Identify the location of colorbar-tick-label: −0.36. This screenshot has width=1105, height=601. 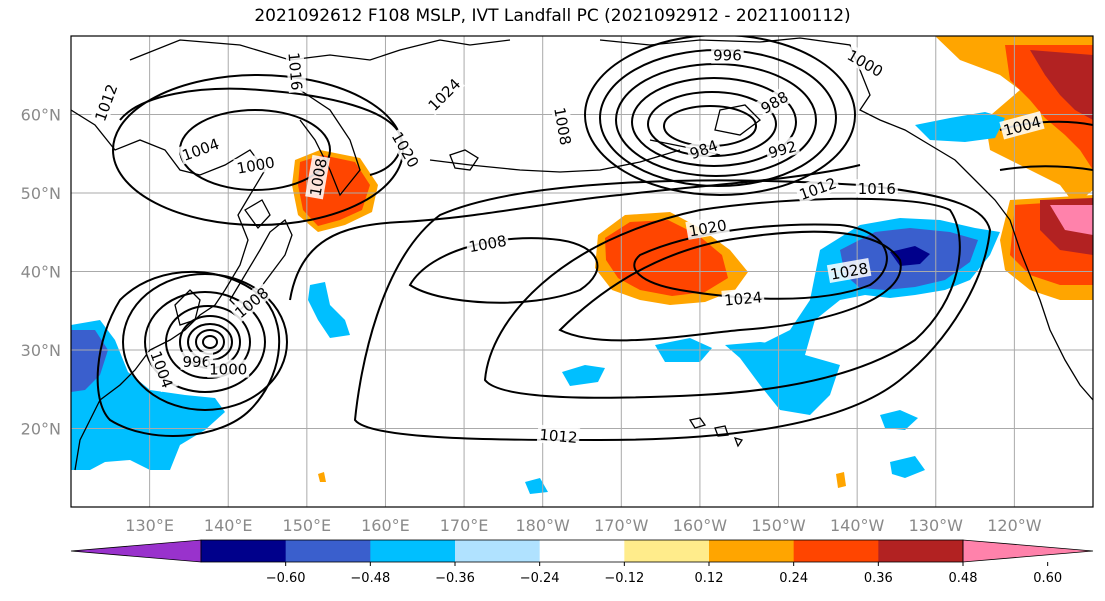
(455, 578).